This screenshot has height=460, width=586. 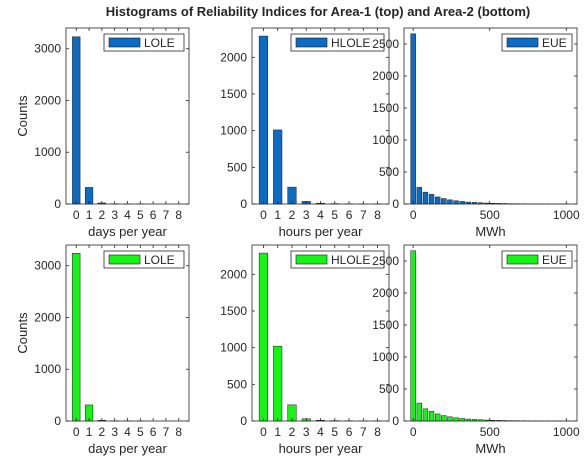 What do you see at coordinates (490, 231) in the screenshot?
I see `x-axis-label: MWh` at bounding box center [490, 231].